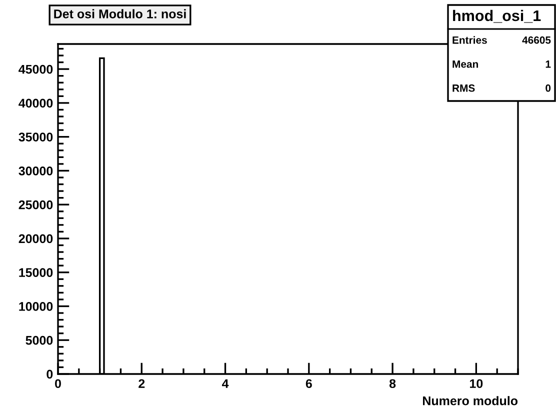 The width and height of the screenshot is (556, 412). What do you see at coordinates (141, 383) in the screenshot?
I see `x-tick-label: 2` at bounding box center [141, 383].